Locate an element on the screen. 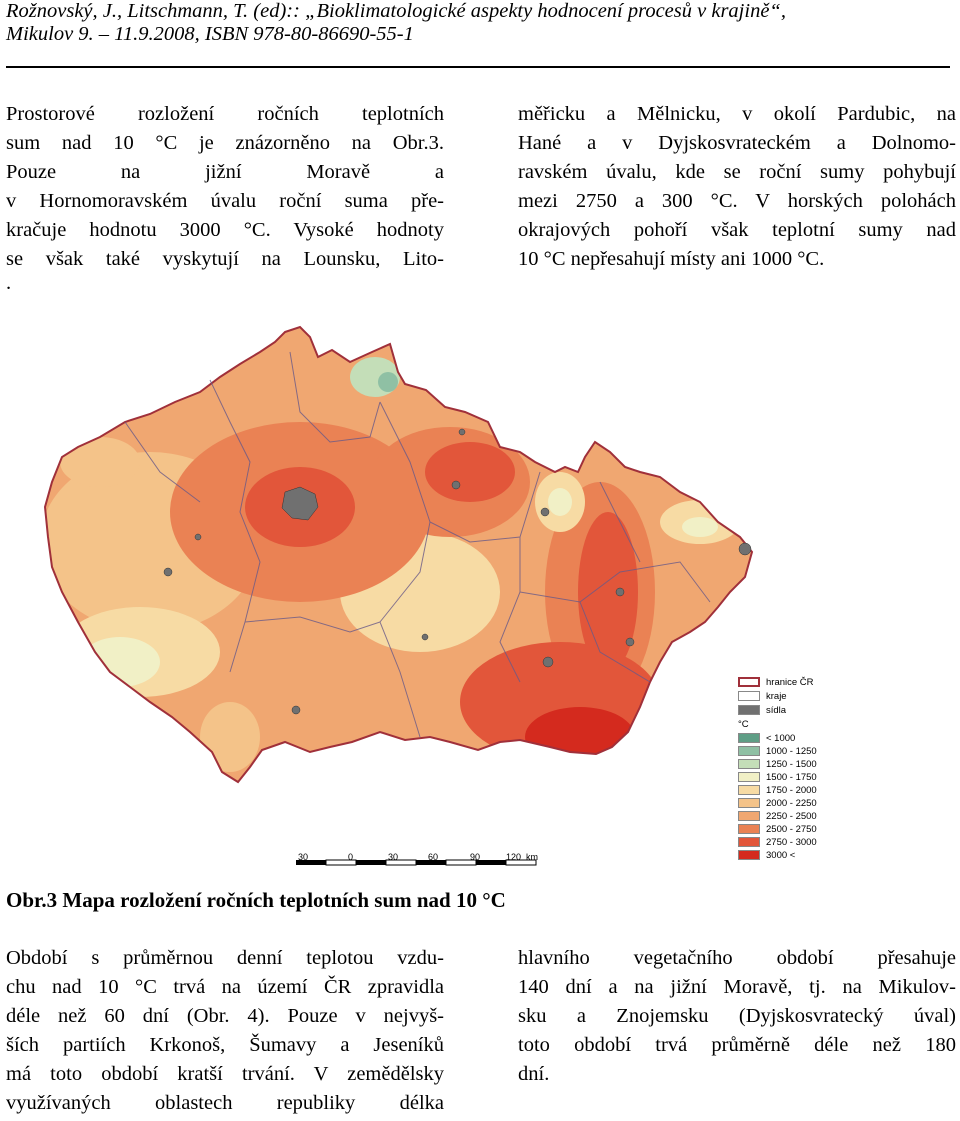  text-line: ších partiích Krkonoš, Šumavy a Jeseníků is located at coordinates (225, 1045).